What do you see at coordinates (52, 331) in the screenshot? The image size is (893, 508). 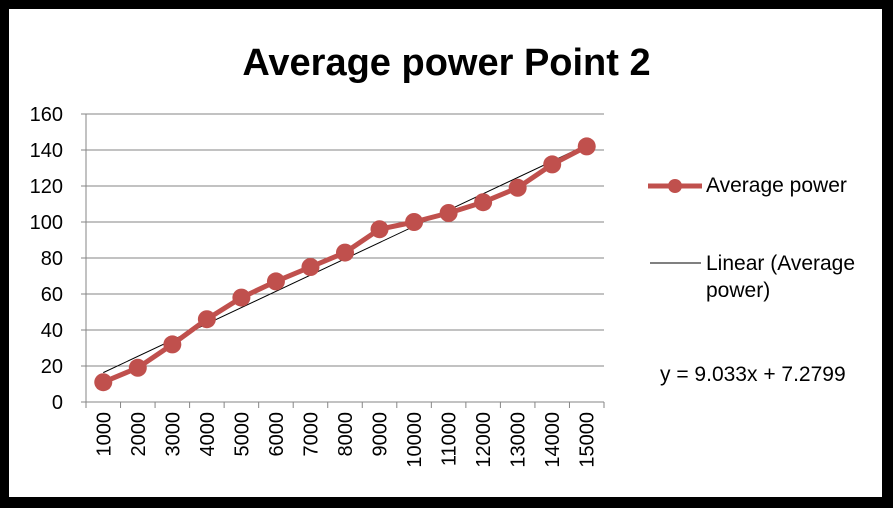 I see `y-tick-label-40: 40` at bounding box center [52, 331].